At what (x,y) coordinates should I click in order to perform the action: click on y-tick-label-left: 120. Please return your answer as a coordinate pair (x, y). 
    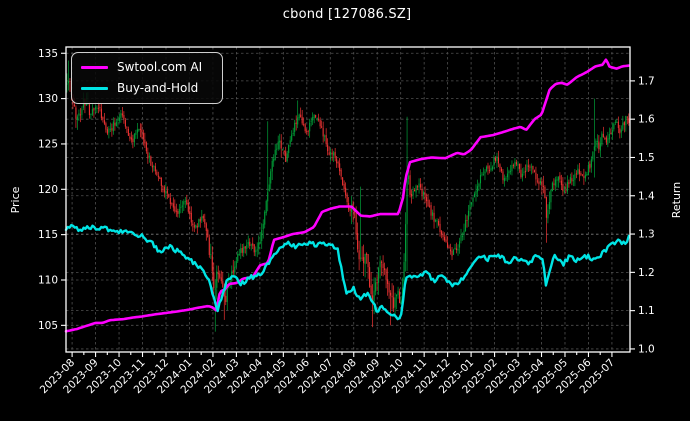
    Looking at the image, I should click on (48, 190).